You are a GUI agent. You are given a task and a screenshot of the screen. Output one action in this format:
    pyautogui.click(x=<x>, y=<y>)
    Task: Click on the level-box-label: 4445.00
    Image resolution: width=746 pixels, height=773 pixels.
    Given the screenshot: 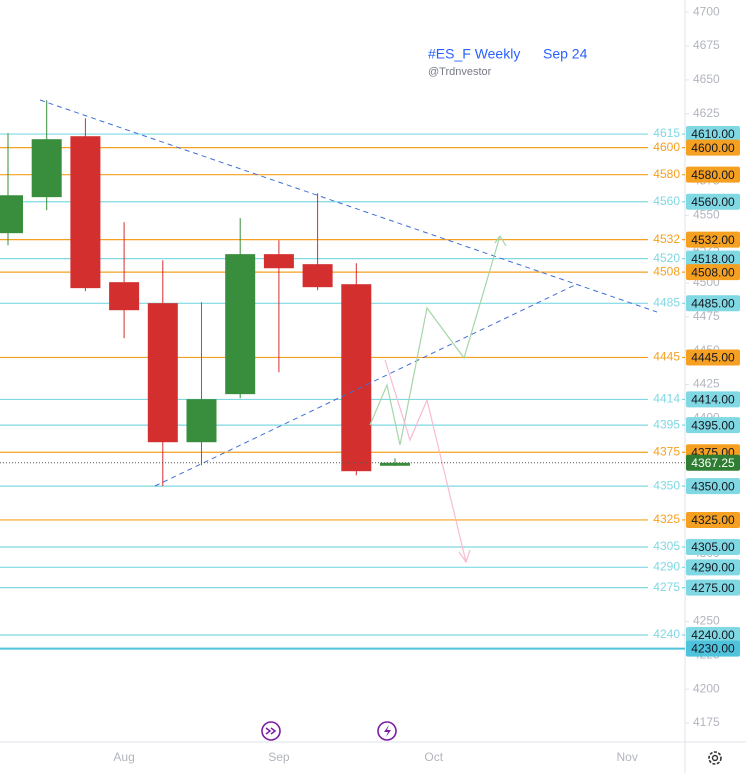 What is the action you would take?
    pyautogui.click(x=713, y=358)
    